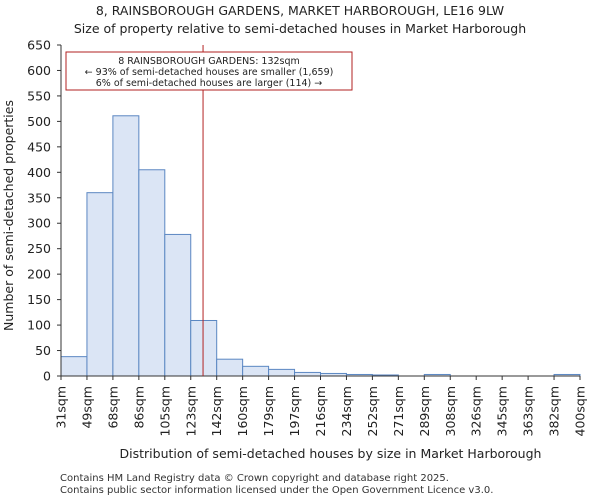  Describe the element at coordinates (39, 299) in the screenshot. I see `y-tick-label: 150` at that location.